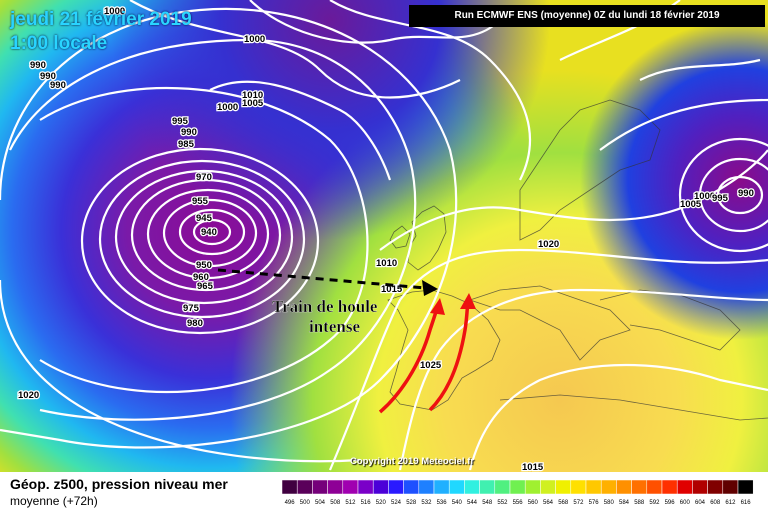 This screenshot has height=512, width=768. What do you see at coordinates (548, 503) in the screenshot?
I see `scale-label: 564` at bounding box center [548, 503].